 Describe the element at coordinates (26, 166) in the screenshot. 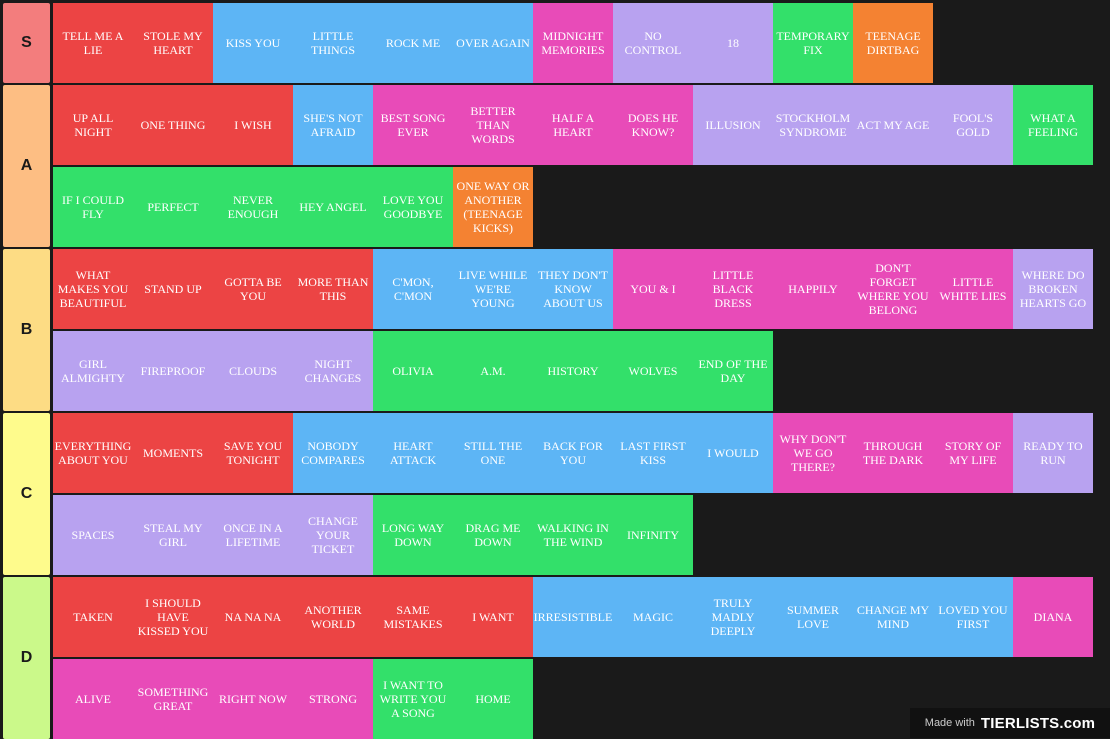

I see `tier-label-a: A` at that location.